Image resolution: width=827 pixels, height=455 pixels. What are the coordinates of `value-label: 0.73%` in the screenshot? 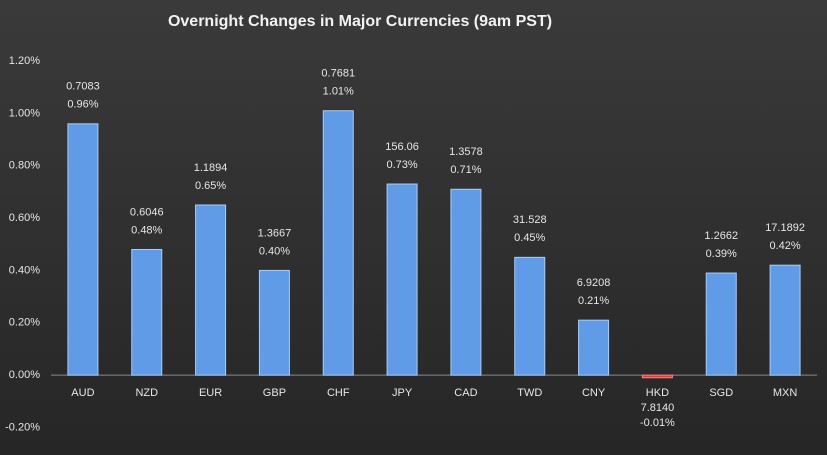 It's located at (401, 165).